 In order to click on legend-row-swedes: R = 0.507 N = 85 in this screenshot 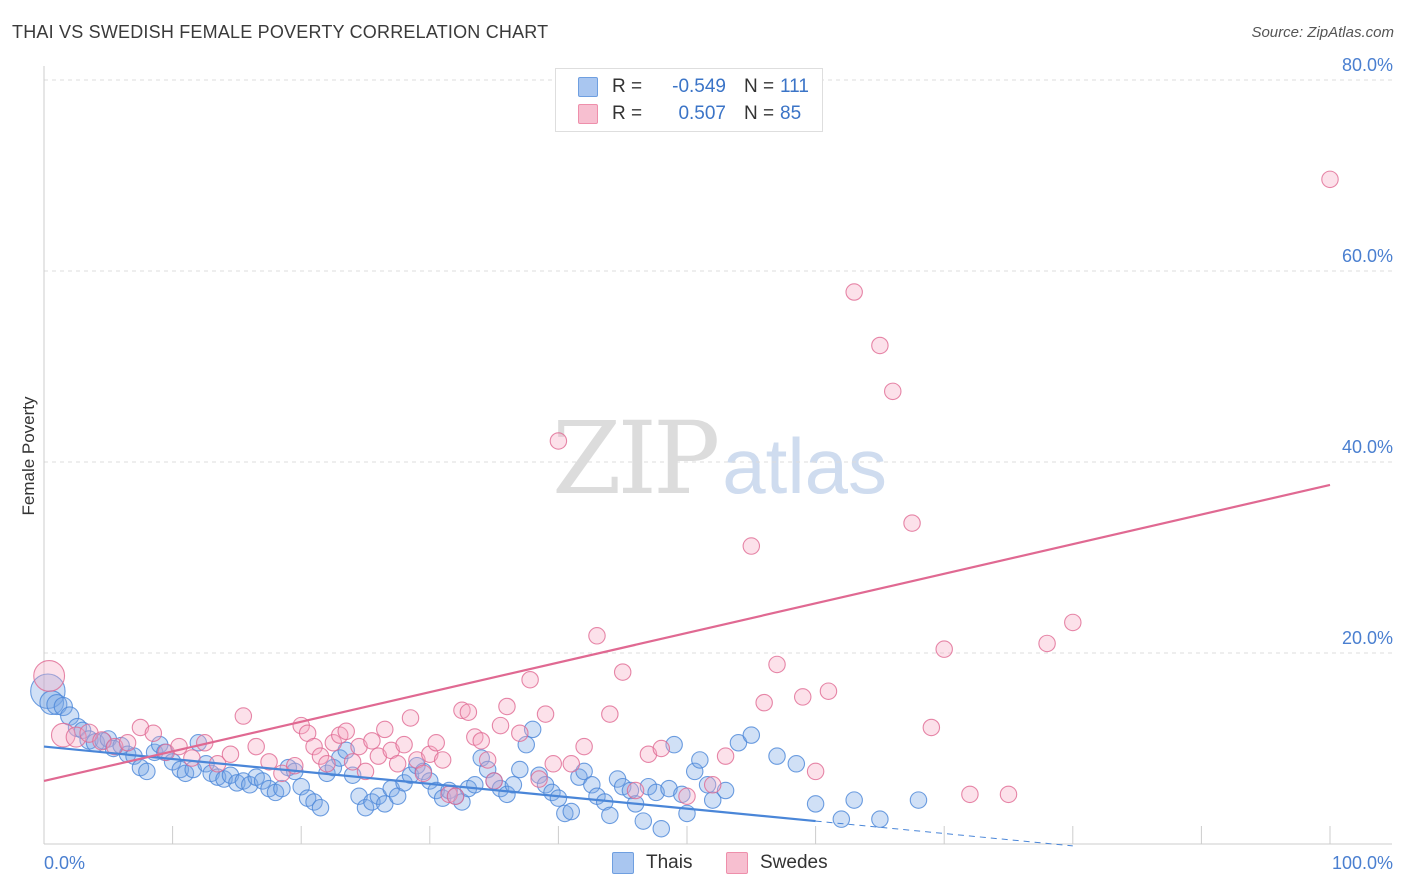, I will do `click(689, 114)`.